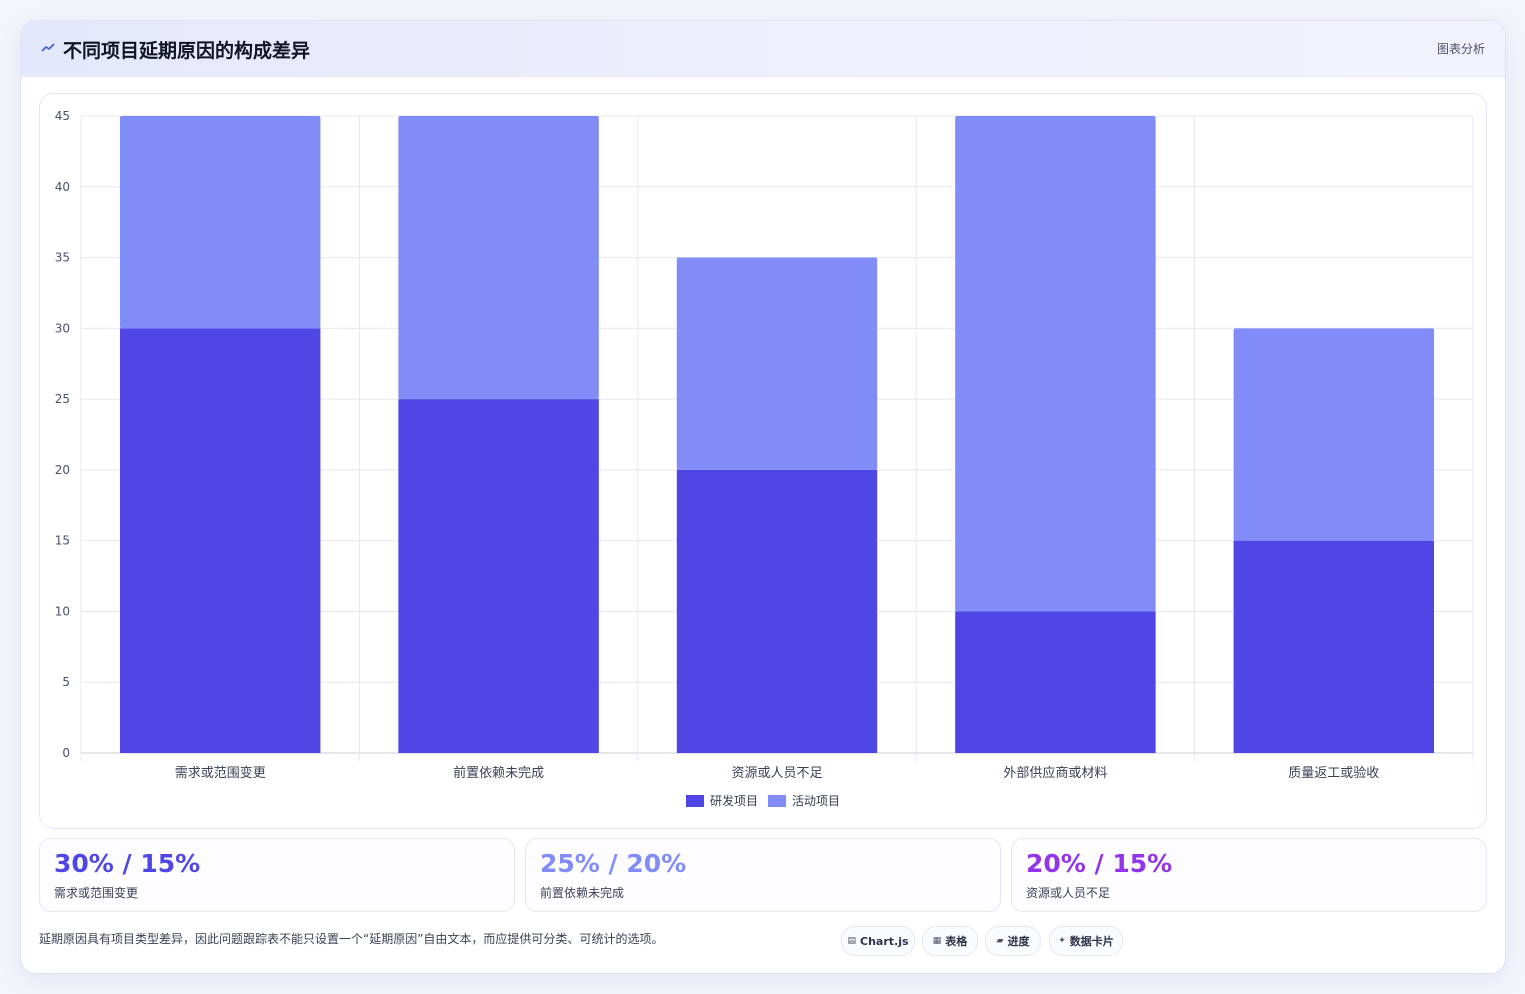 The width and height of the screenshot is (1525, 994). Describe the element at coordinates (613, 863) in the screenshot. I see `stat-value-2: 25% / 20%` at that location.